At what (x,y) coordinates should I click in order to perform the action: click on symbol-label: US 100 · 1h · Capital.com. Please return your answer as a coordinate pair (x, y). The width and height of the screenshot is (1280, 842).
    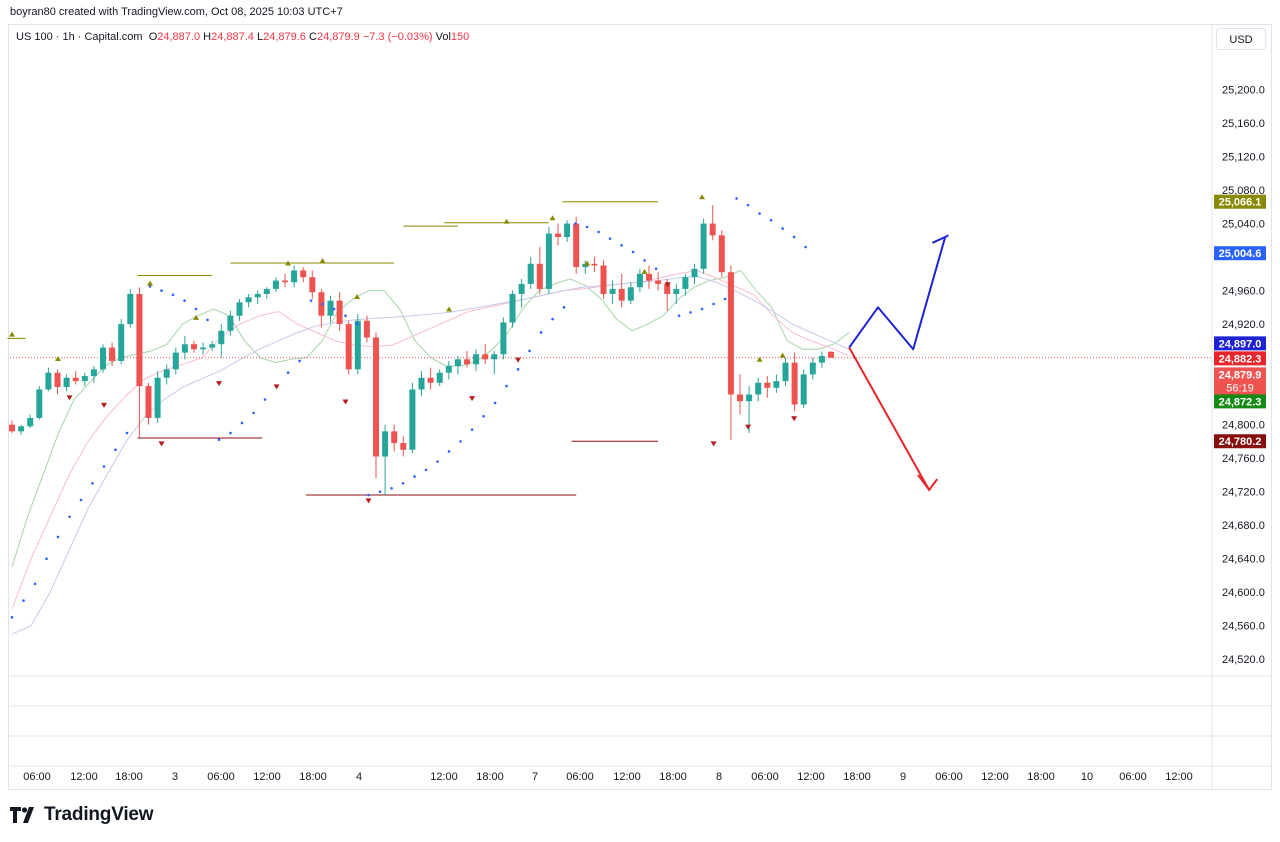
    Looking at the image, I should click on (79, 37).